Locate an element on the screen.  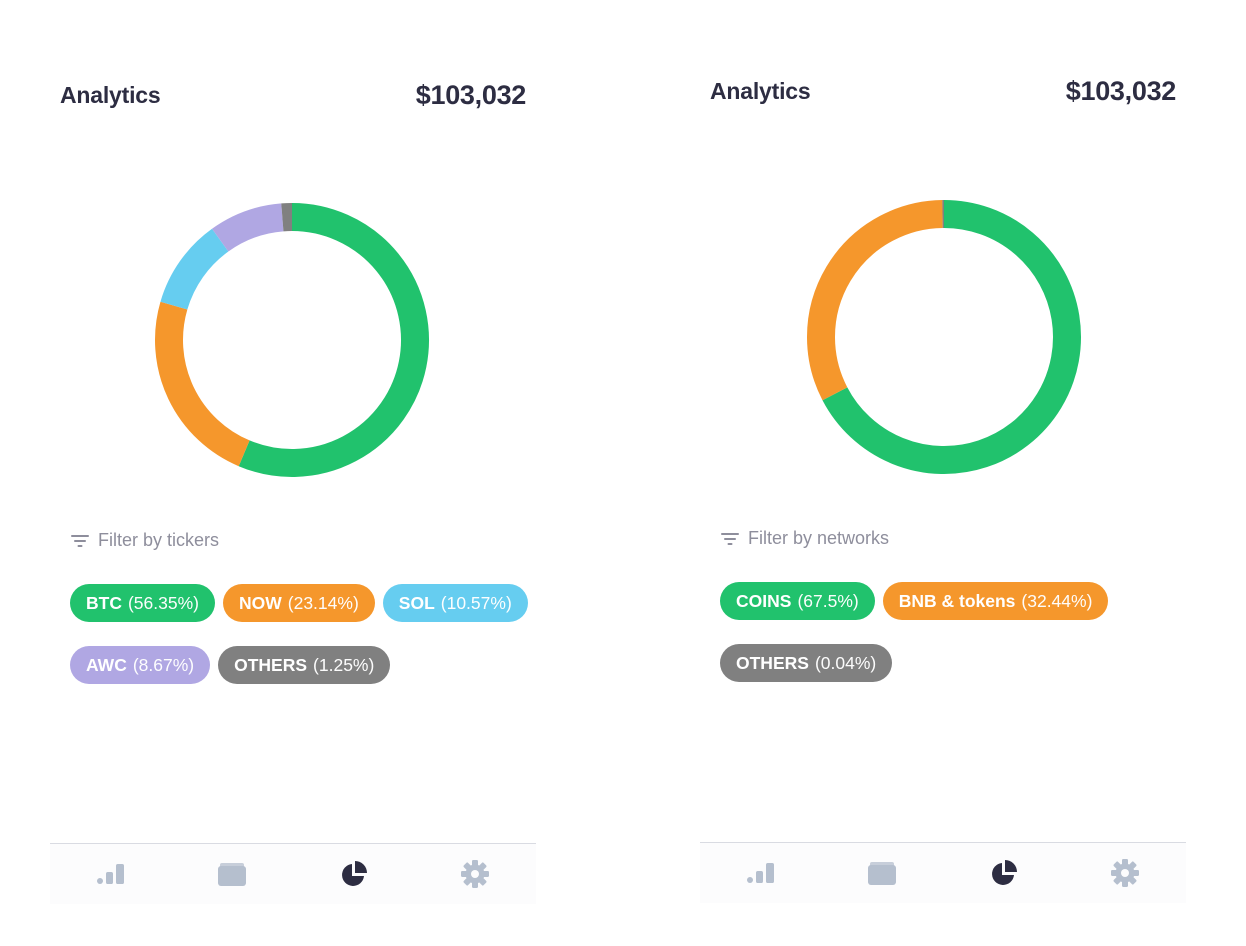
chip-ticker: COINS is located at coordinates (764, 600).